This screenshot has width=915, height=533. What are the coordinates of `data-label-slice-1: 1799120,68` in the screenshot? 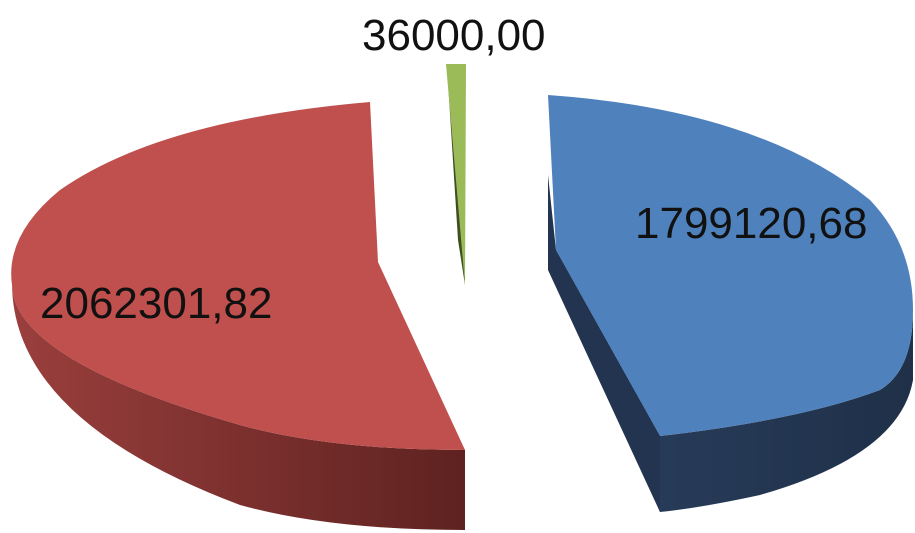 It's located at (751, 223).